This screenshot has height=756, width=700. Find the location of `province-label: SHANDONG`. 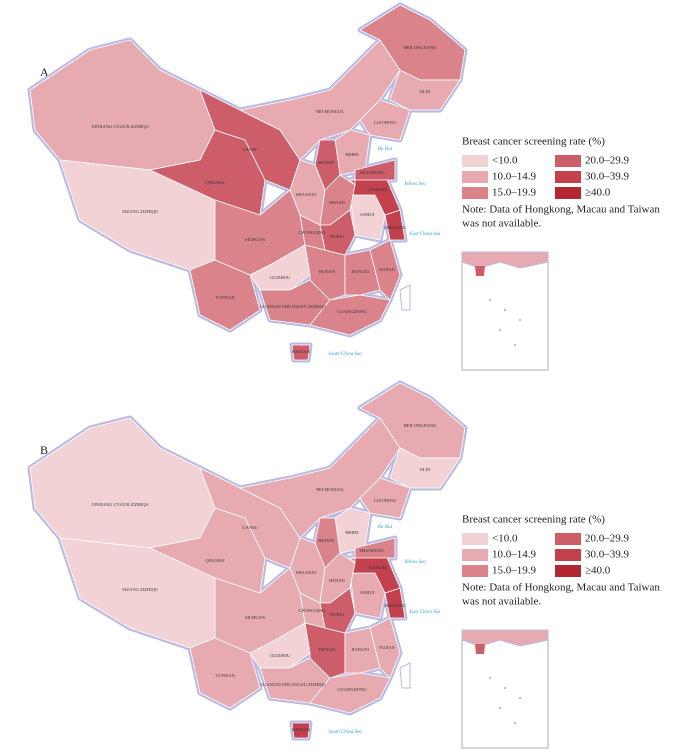

province-label: SHANDONG is located at coordinates (372, 172).